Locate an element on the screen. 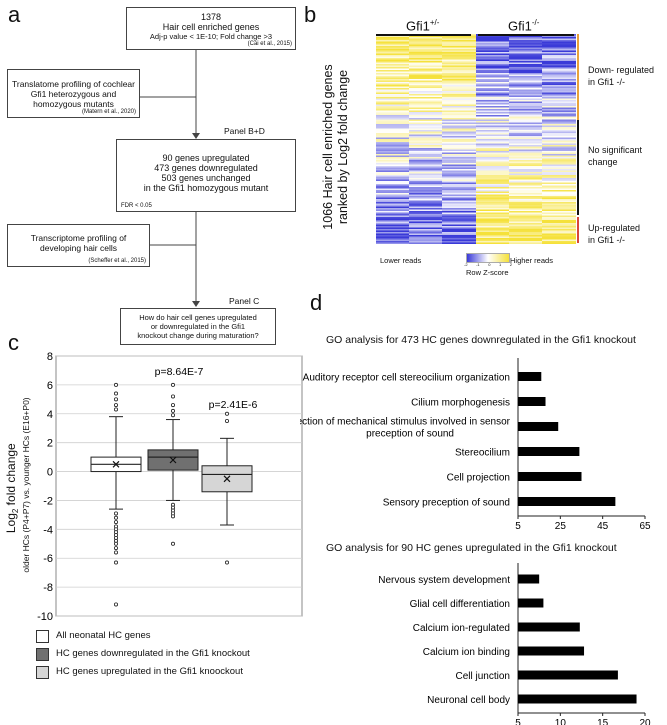 Image resolution: width=667 pixels, height=725 pixels. go-term-label: Cell junction is located at coordinates (483, 676).